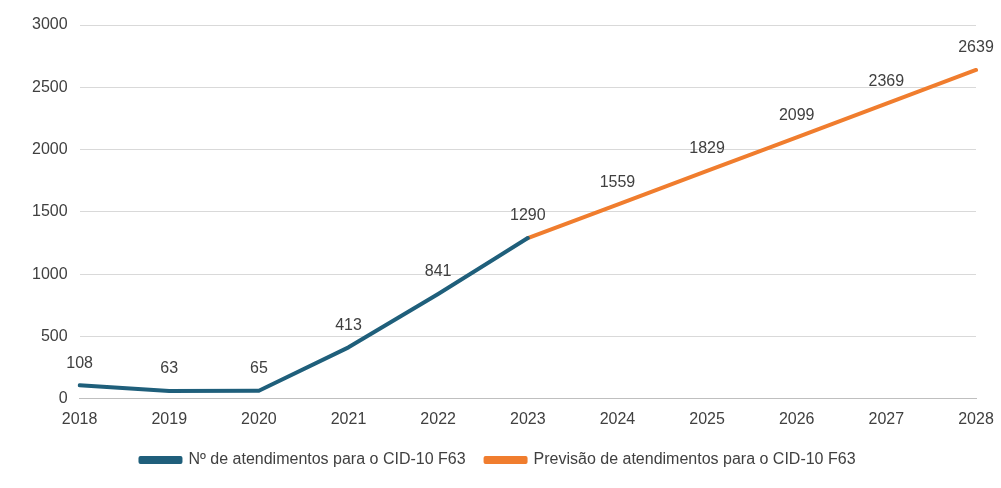 The width and height of the screenshot is (1001, 488). I want to click on data-label: 1290, so click(528, 215).